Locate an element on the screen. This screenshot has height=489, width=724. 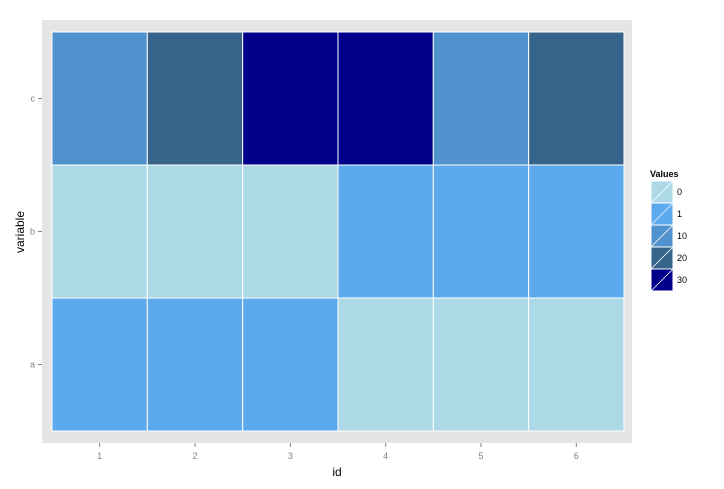
x-tick-label: 5 is located at coordinates (480, 456).